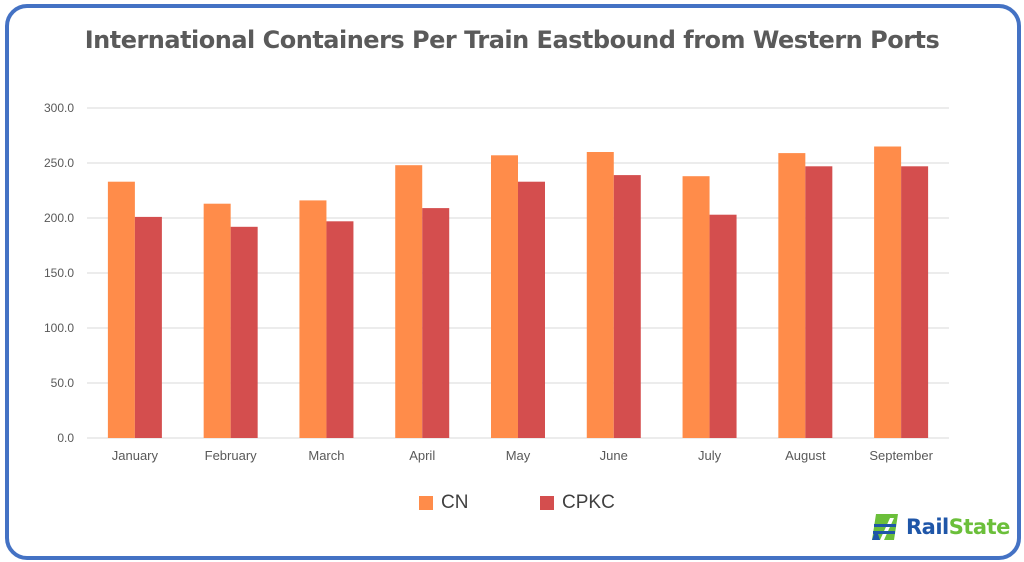  What do you see at coordinates (614, 455) in the screenshot?
I see `x-tick-label: June` at bounding box center [614, 455].